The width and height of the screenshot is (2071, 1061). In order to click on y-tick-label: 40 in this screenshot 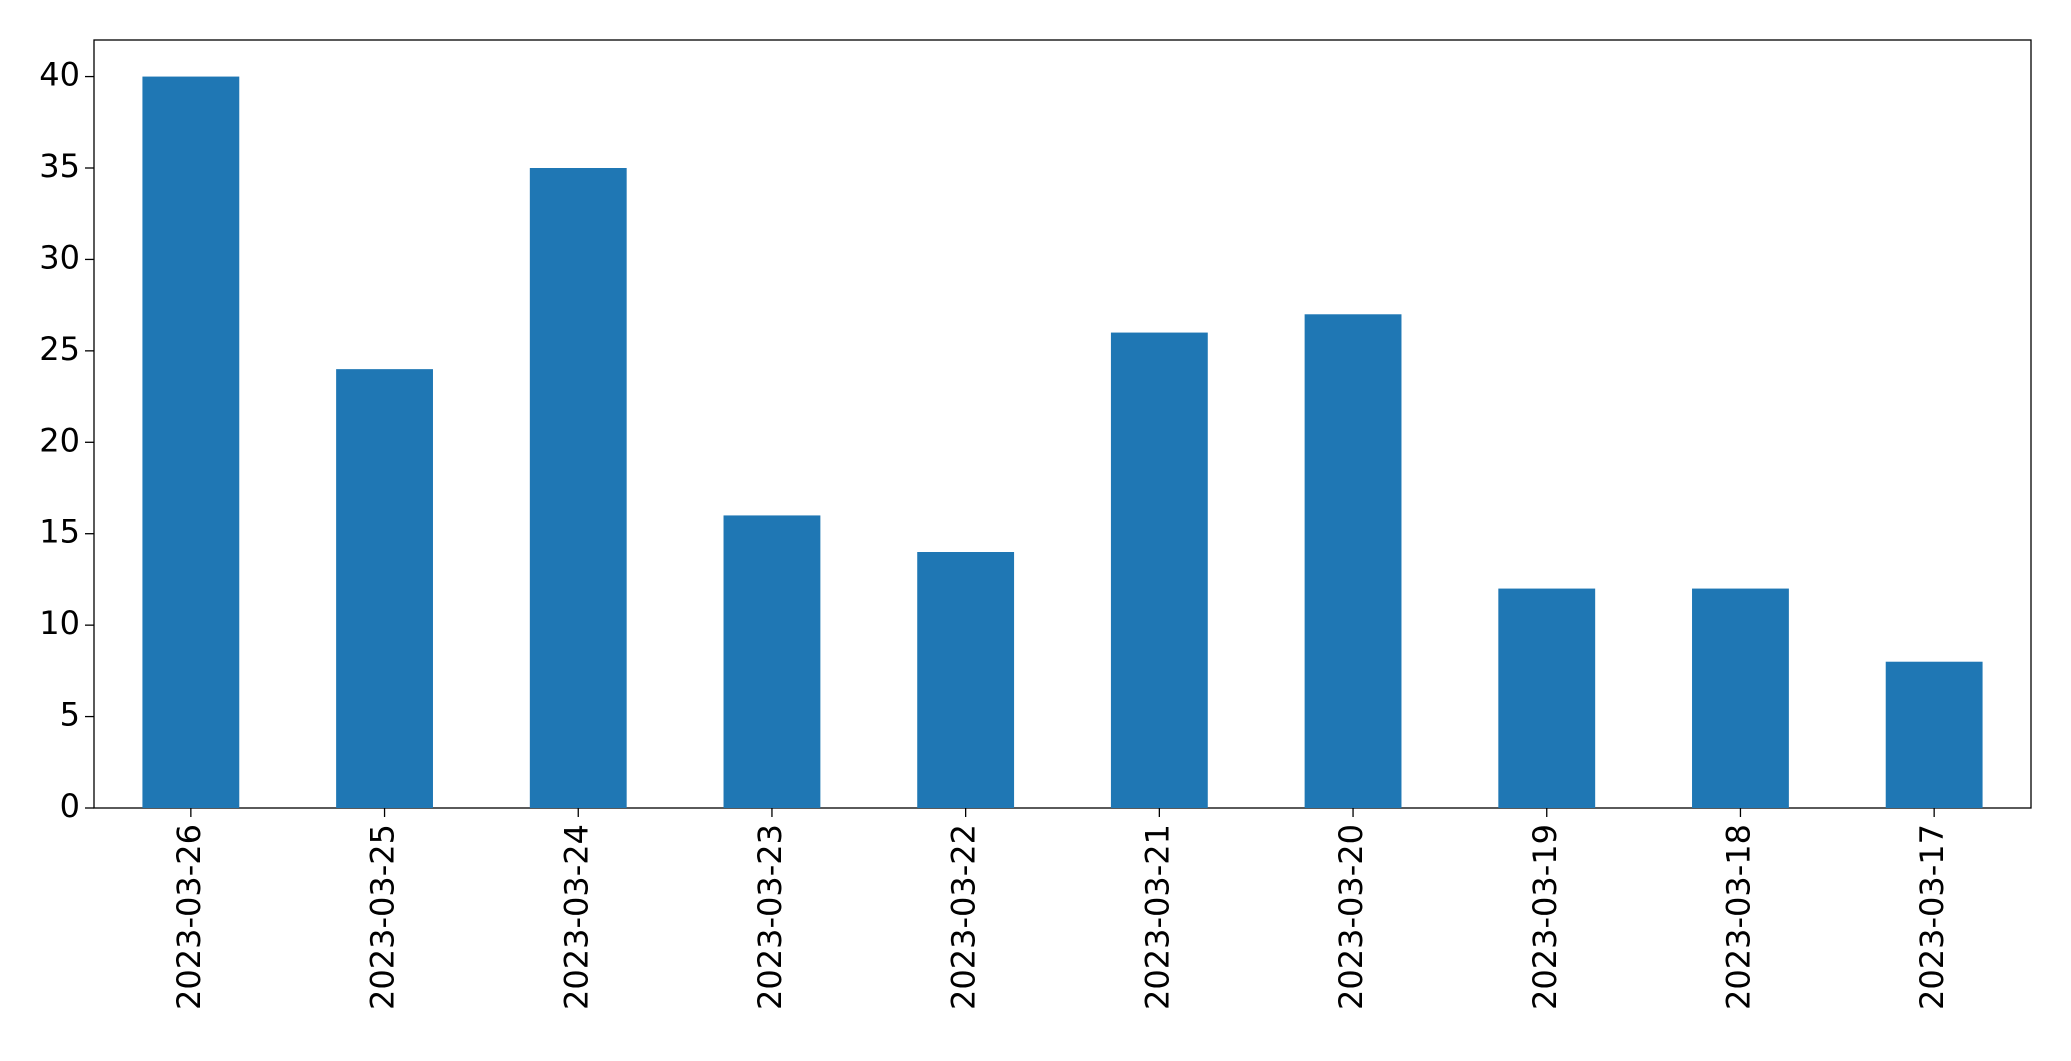, I will do `click(59, 75)`.